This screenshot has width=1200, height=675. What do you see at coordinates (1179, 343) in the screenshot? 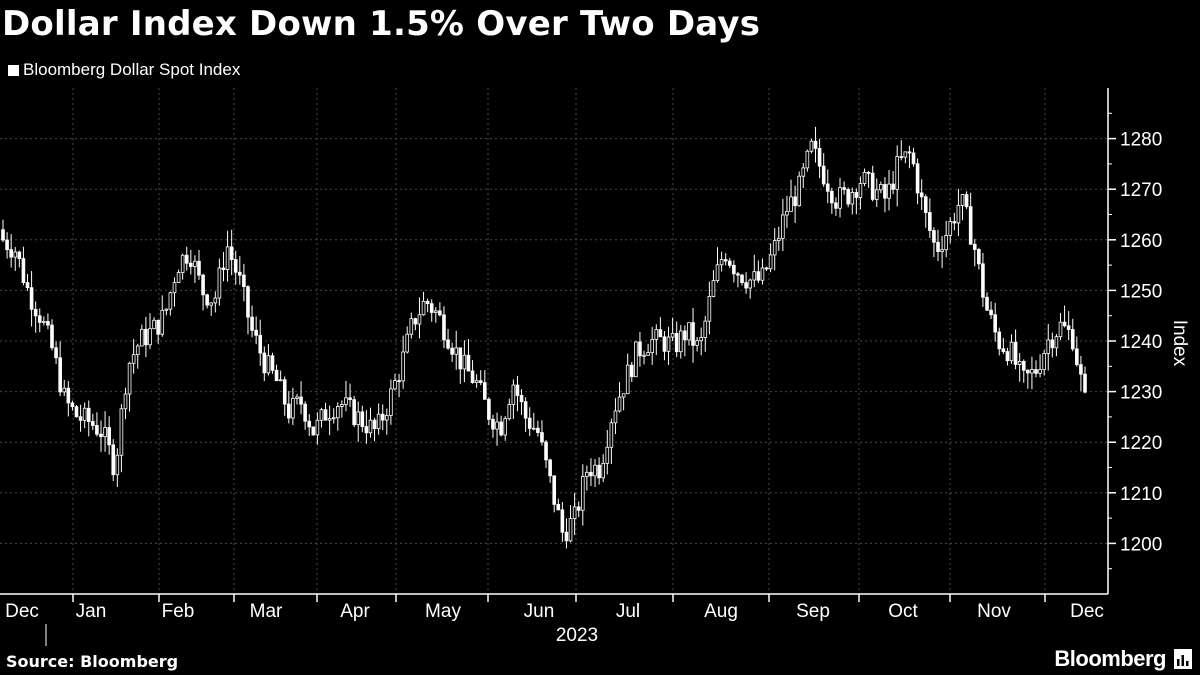
I see `y-axis-label: Index` at bounding box center [1179, 343].